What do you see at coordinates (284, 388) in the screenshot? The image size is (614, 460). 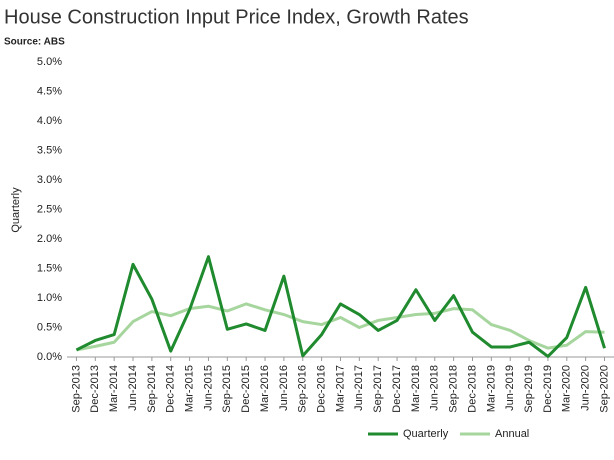 I see `x-tick-label: Jun-2016` at bounding box center [284, 388].